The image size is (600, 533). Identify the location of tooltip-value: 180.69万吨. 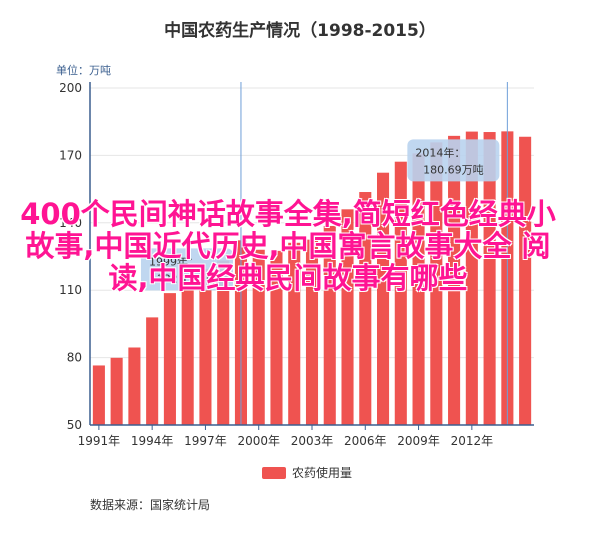
(453, 169).